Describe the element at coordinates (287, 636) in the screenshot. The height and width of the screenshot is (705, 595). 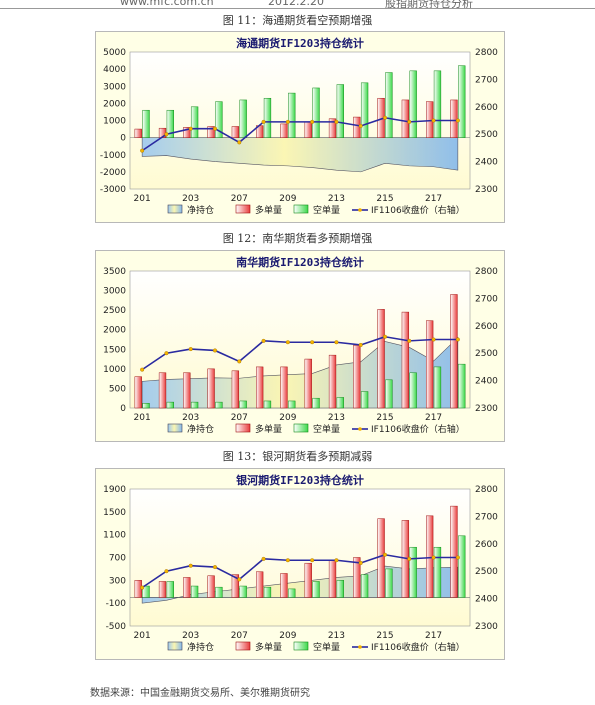
I see `x-tick-label: 209` at that location.